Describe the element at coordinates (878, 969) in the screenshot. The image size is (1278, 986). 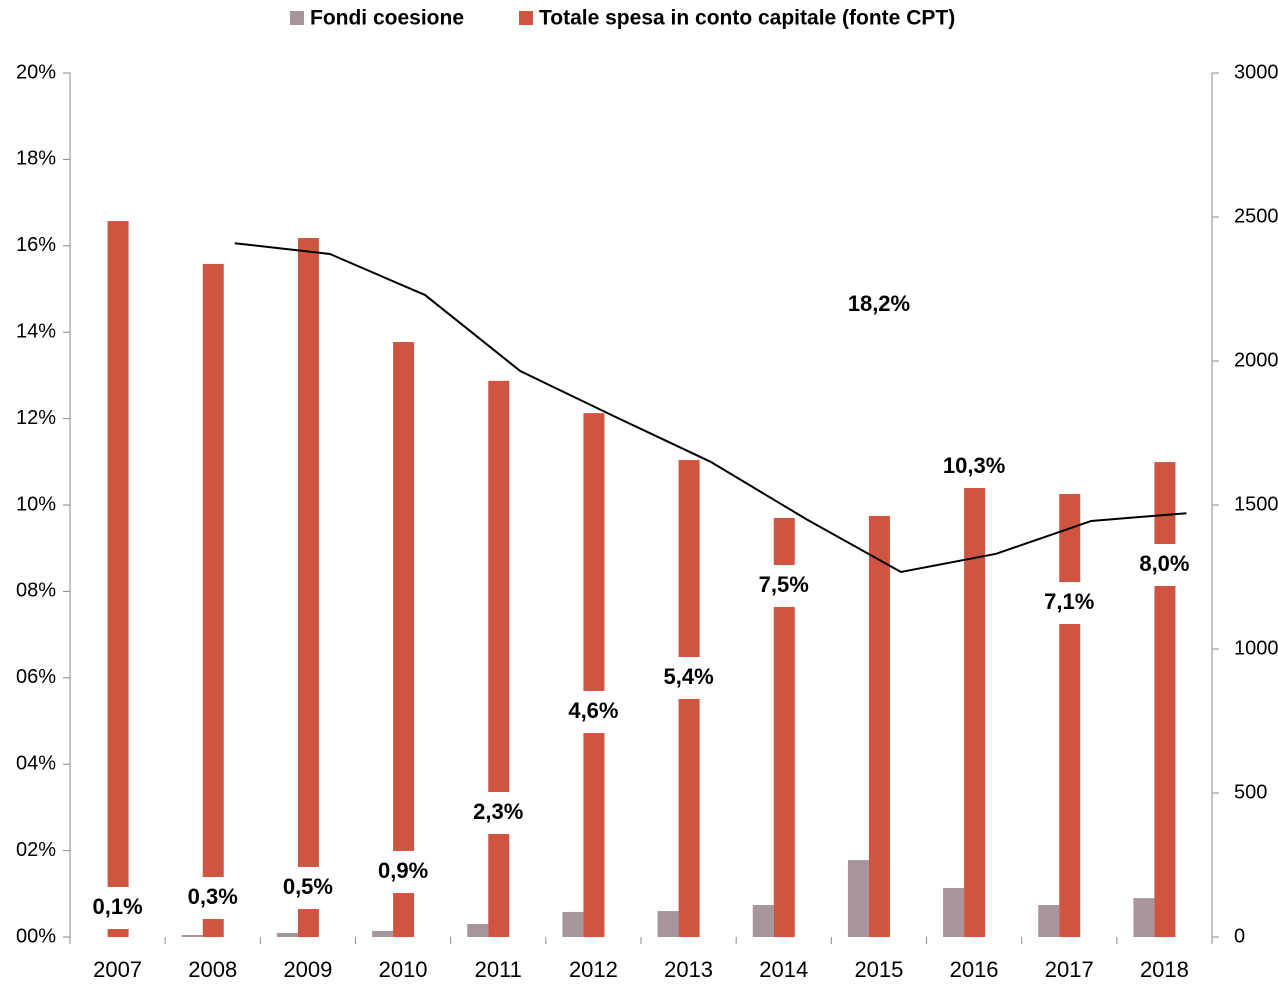
I see `x-tick-label: 2015` at that location.